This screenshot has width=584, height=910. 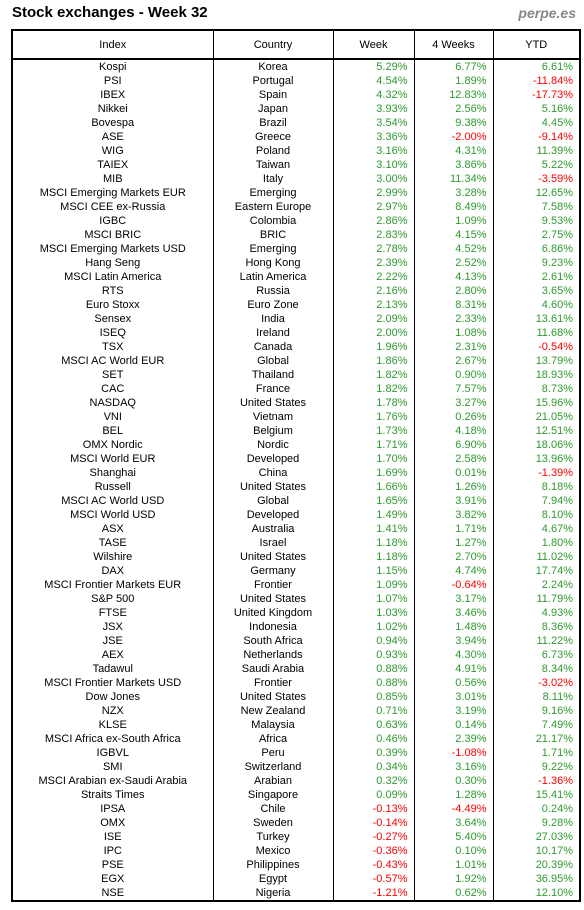 What do you see at coordinates (536, 767) in the screenshot?
I see `value-cell: 9.22%` at bounding box center [536, 767].